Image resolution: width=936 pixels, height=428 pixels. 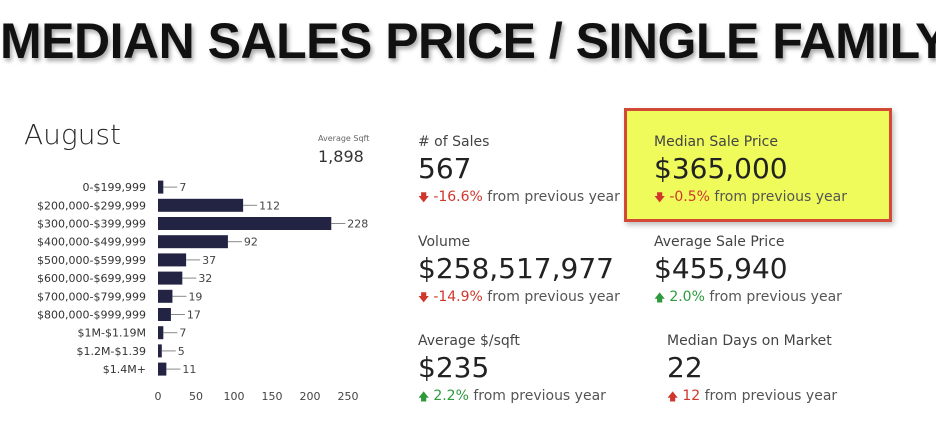 What do you see at coordinates (91, 242) in the screenshot?
I see `bar-category-label: $400,000-$499,999` at bounding box center [91, 242].